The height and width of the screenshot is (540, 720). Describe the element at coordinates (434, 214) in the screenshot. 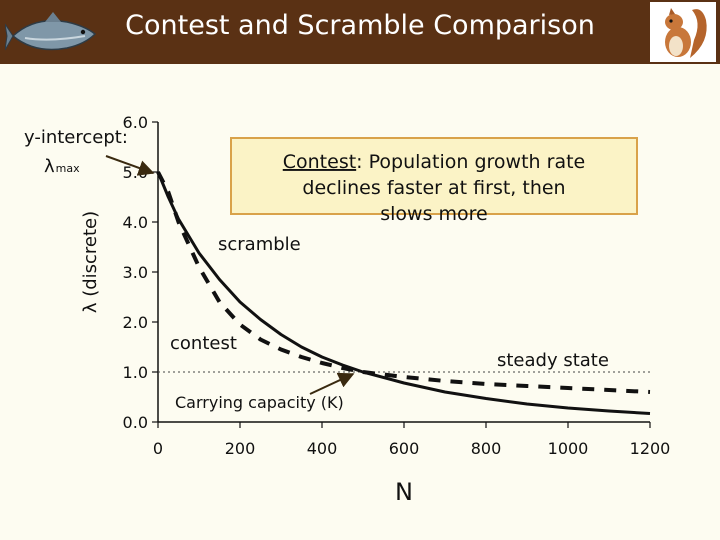

I see `contest-callout-line3: slows more` at that location.